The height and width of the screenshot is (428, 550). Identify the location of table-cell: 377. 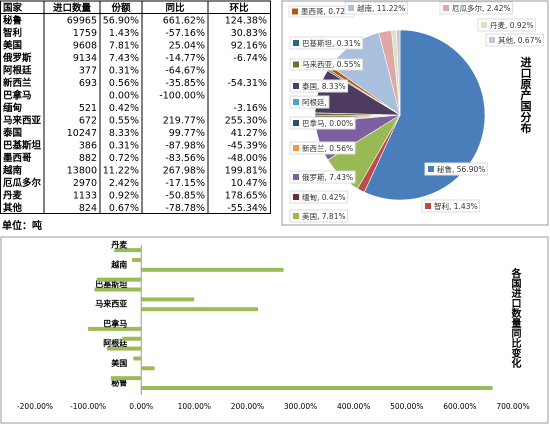
(88, 70).